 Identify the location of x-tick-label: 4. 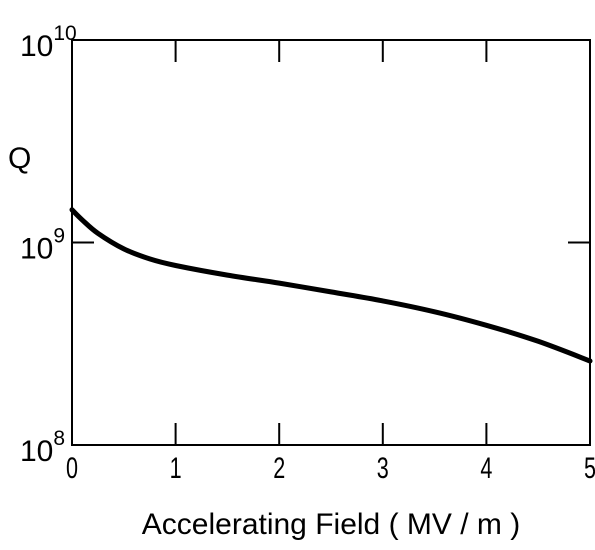
(486, 467).